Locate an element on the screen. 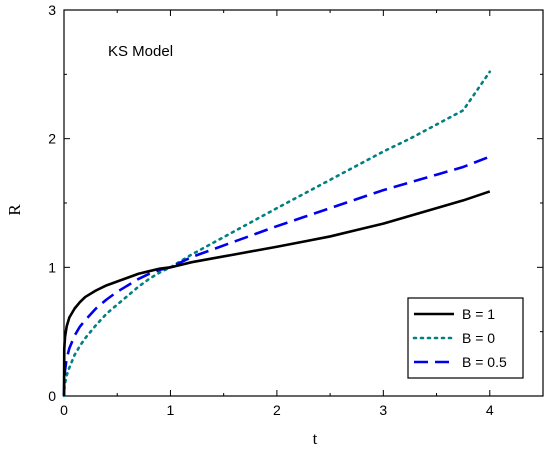  y-tick-label: 0 is located at coordinates (52, 396).